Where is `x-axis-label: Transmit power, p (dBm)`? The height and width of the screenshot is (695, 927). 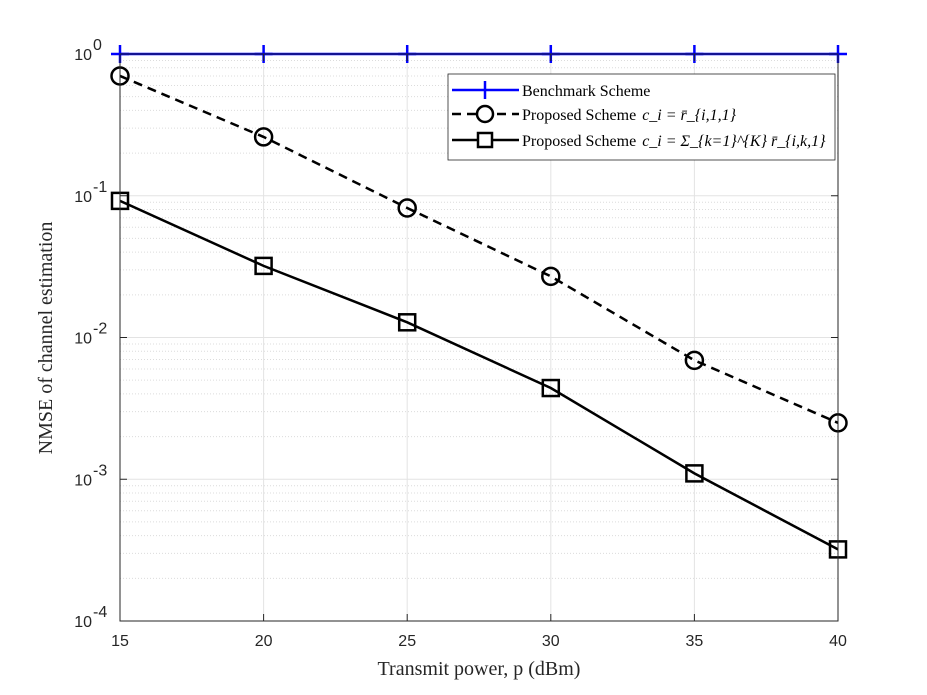 x-axis-label: Transmit power, p (dBm) is located at coordinates (479, 669).